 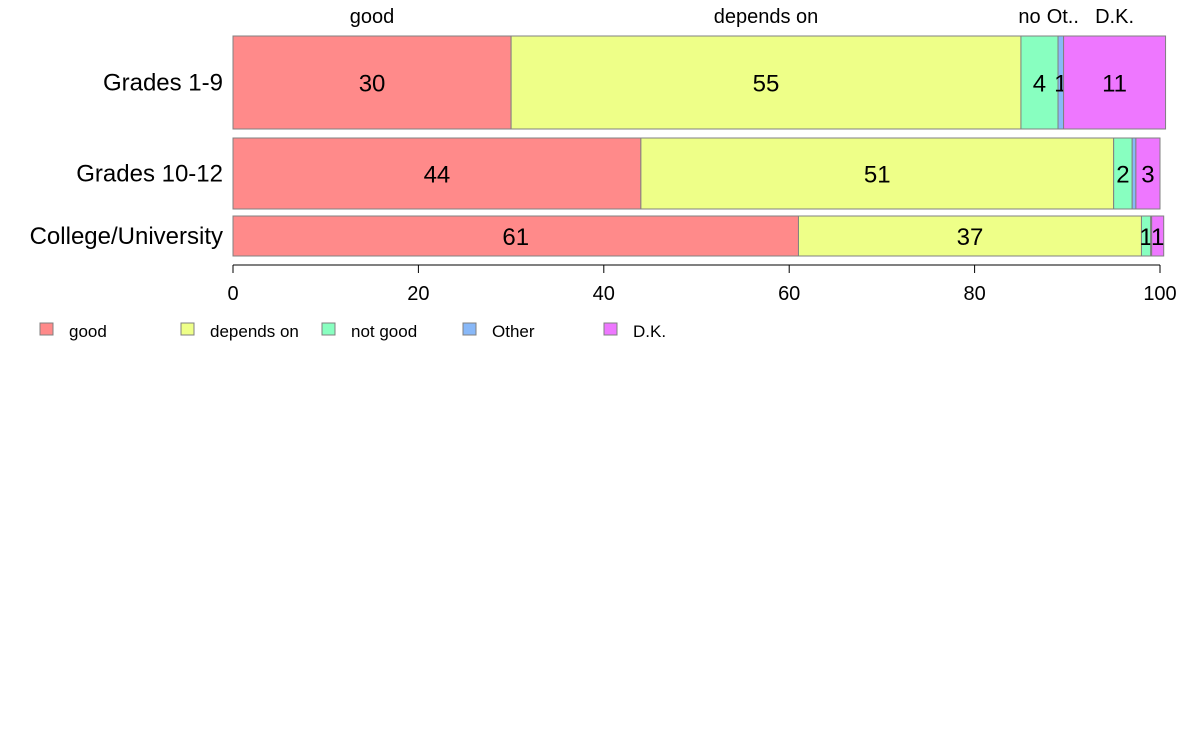 What do you see at coordinates (254, 331) in the screenshot?
I see `legend-label-1: depends on` at bounding box center [254, 331].